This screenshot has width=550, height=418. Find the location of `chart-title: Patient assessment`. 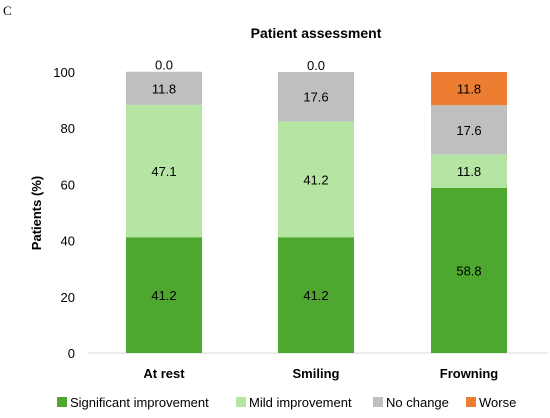

chart-title: Patient assessment is located at coordinates (316, 33).